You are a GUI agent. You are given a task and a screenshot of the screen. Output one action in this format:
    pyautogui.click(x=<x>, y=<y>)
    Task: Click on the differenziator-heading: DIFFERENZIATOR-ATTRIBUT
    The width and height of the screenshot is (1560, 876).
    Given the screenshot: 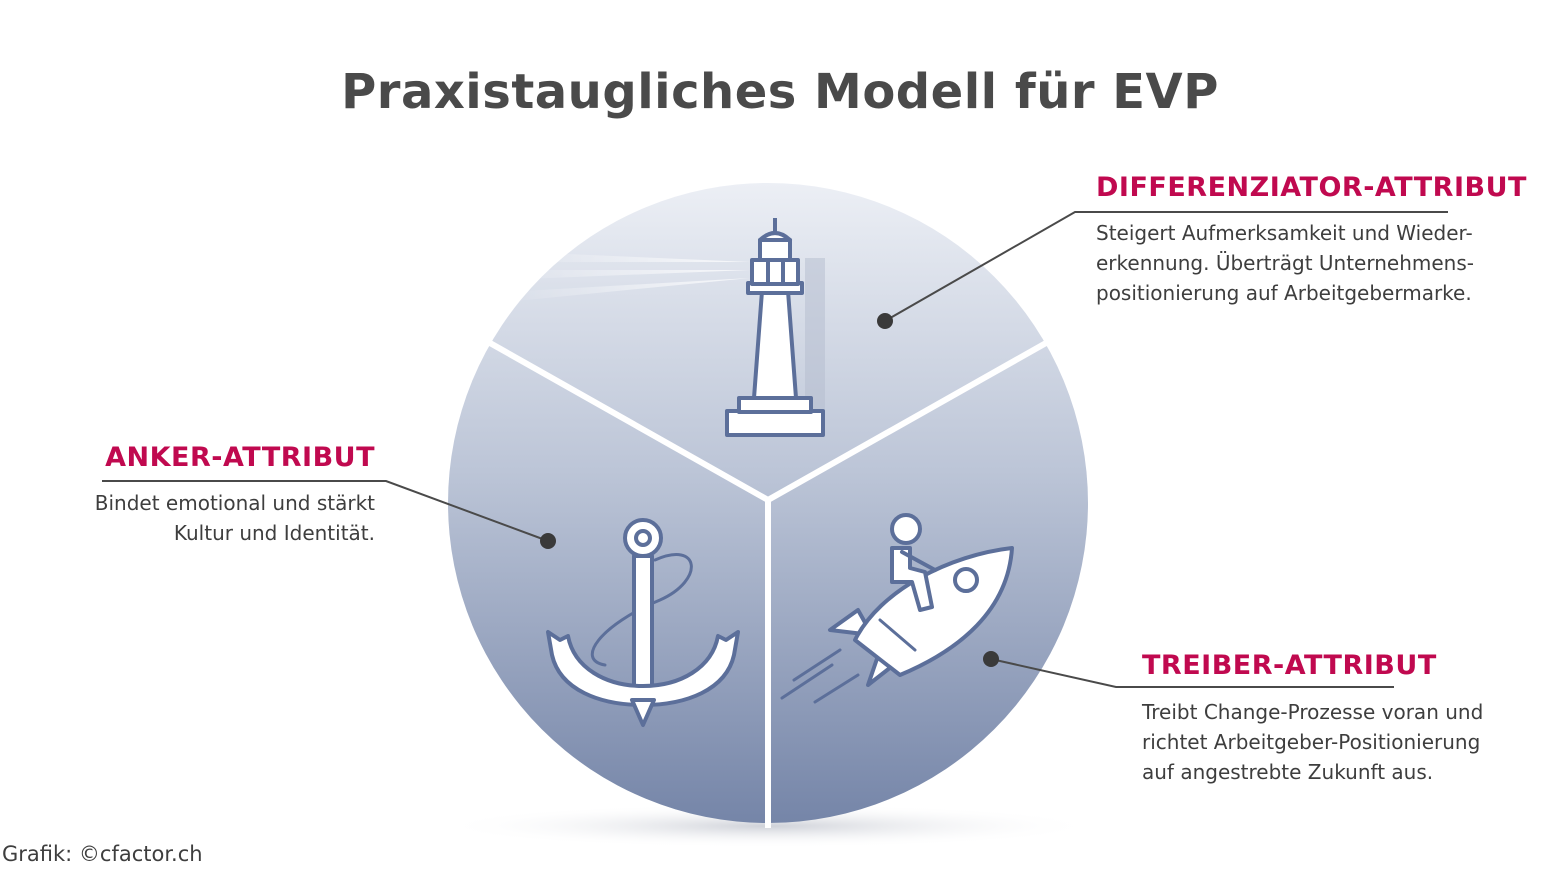 What is the action you would take?
    pyautogui.click(x=1311, y=187)
    